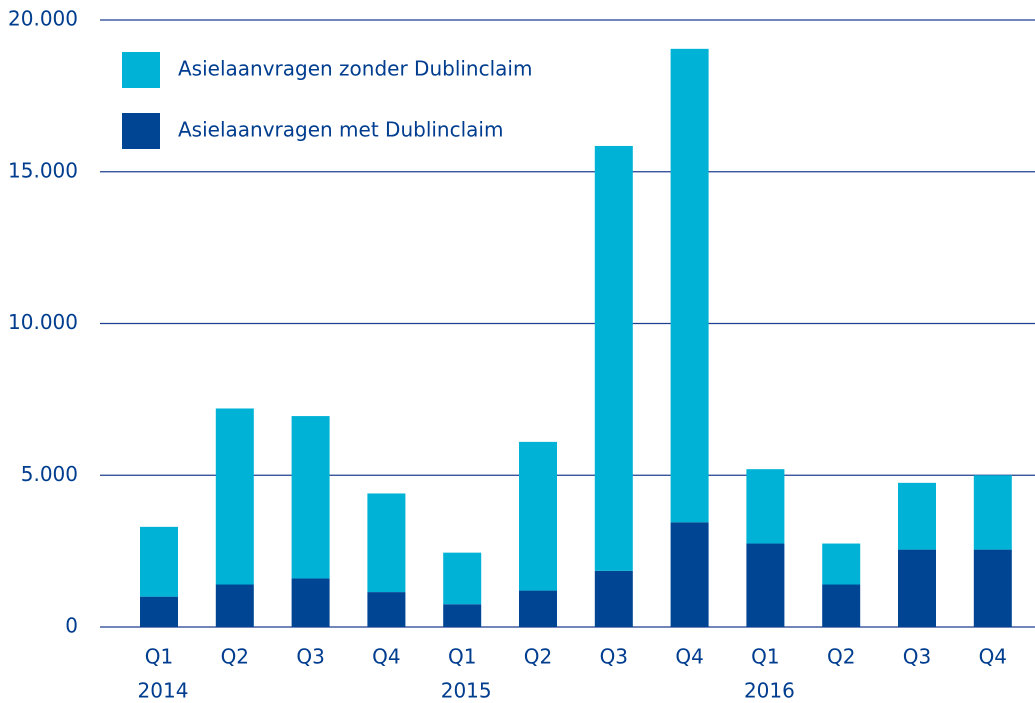  Describe the element at coordinates (49, 474) in the screenshot. I see `y-tick-label: 5.000` at that location.